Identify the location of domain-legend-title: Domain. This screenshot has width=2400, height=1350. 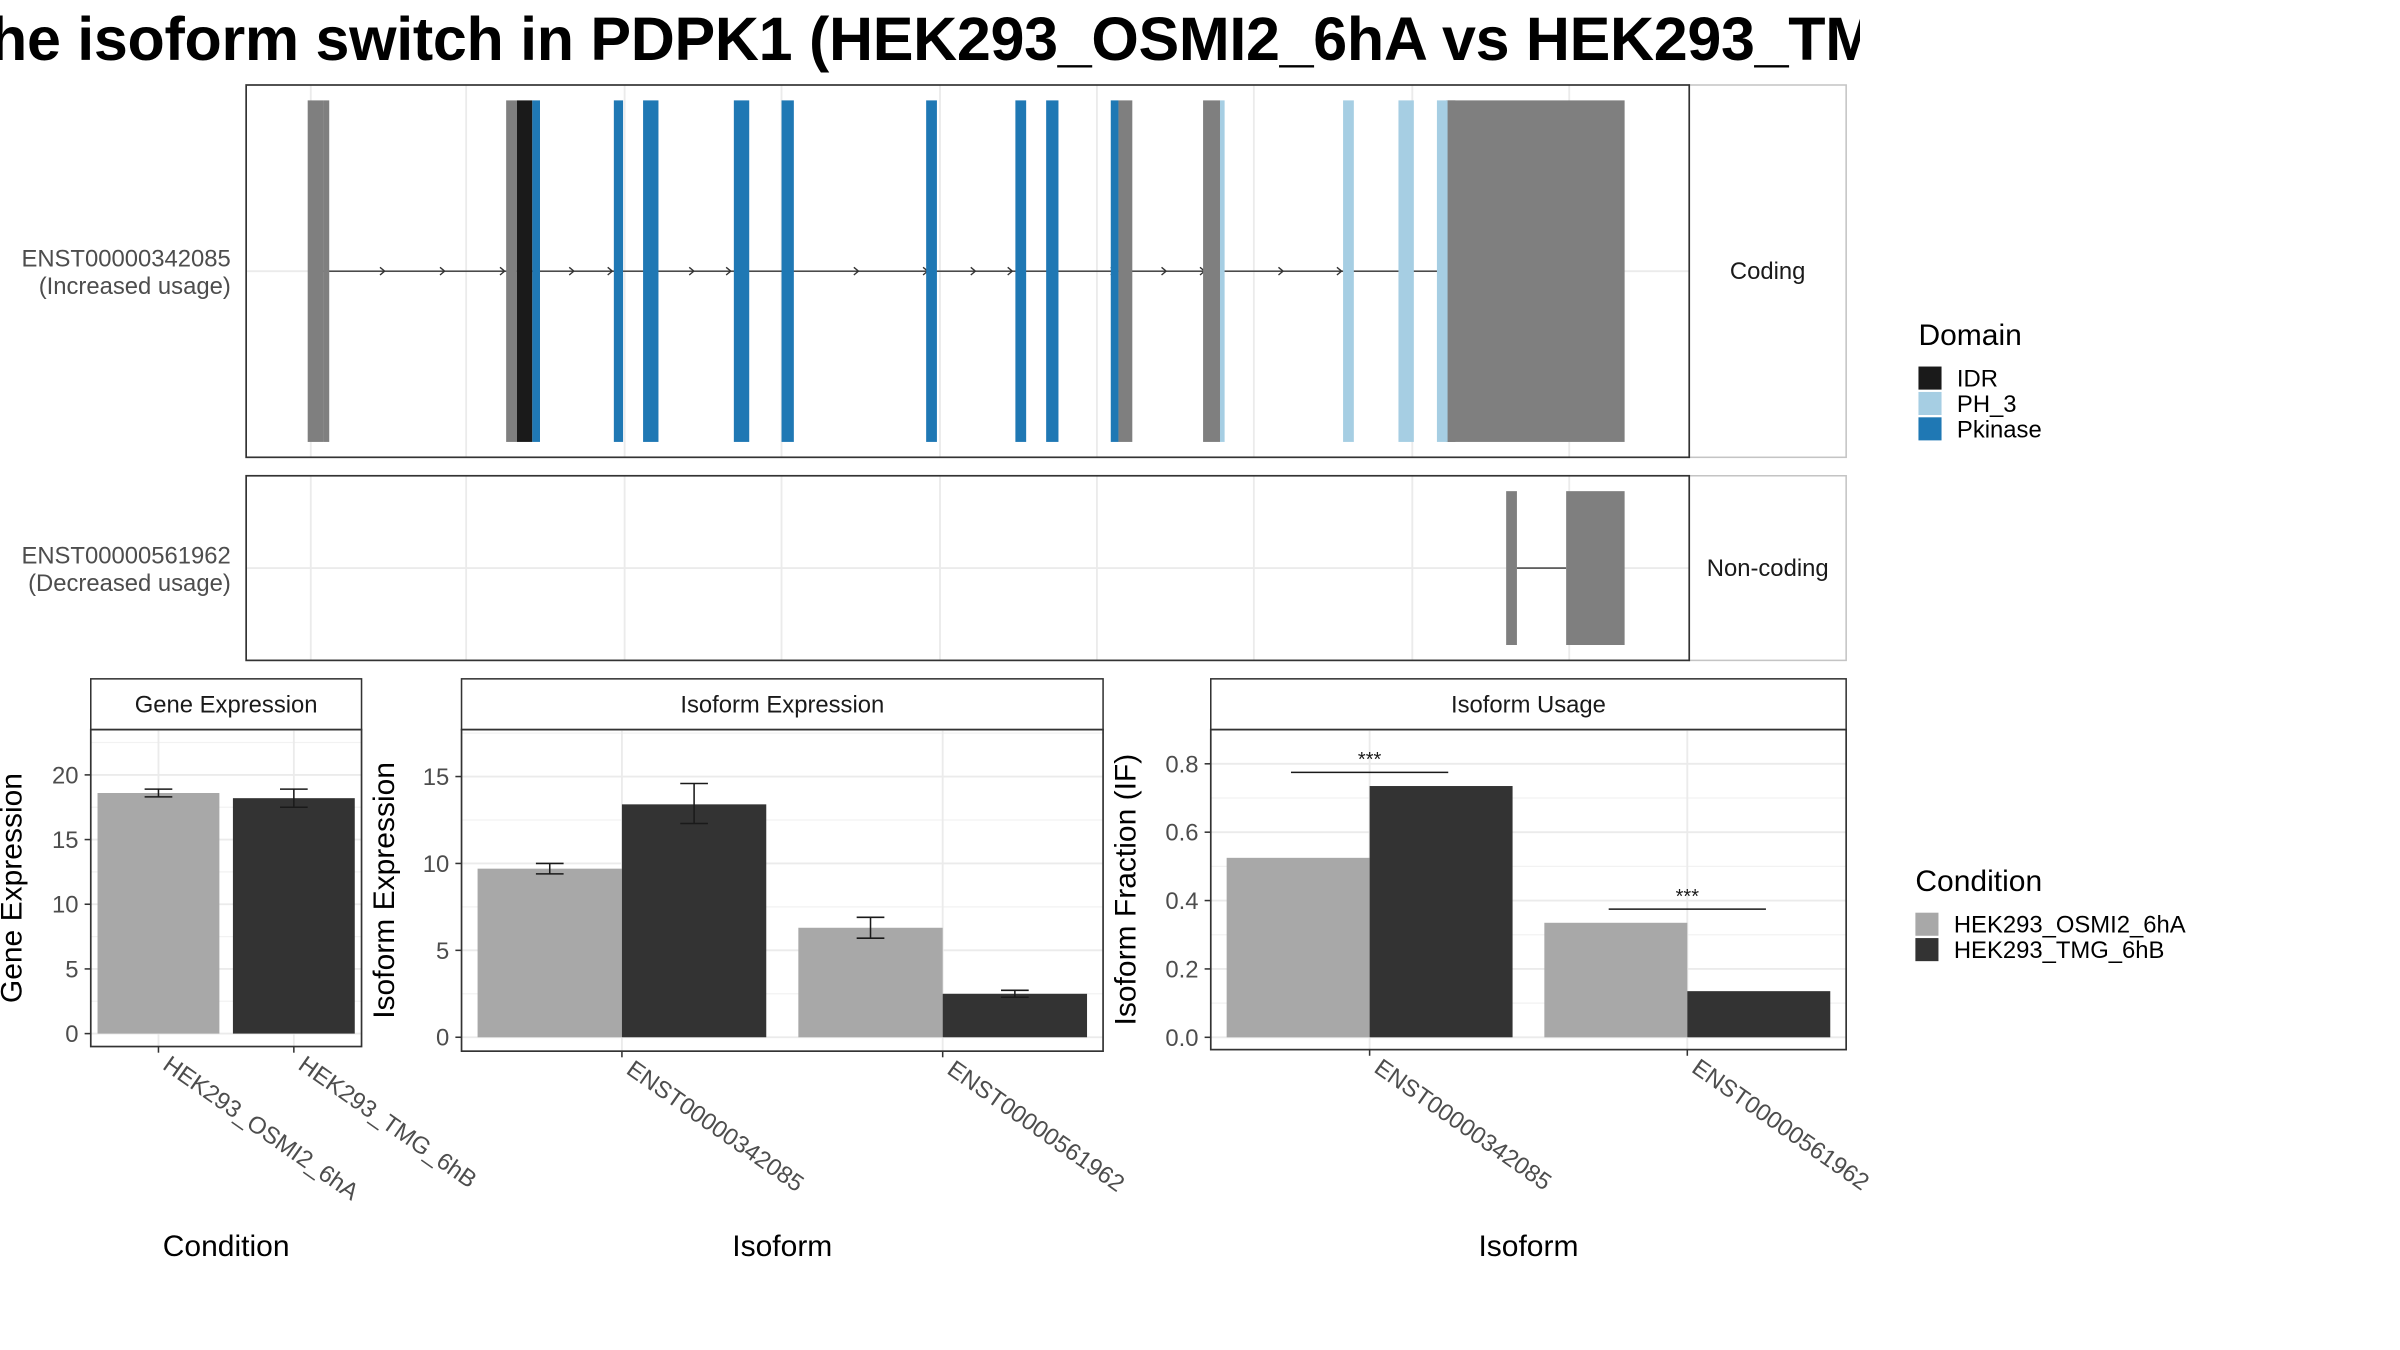
(1969, 335).